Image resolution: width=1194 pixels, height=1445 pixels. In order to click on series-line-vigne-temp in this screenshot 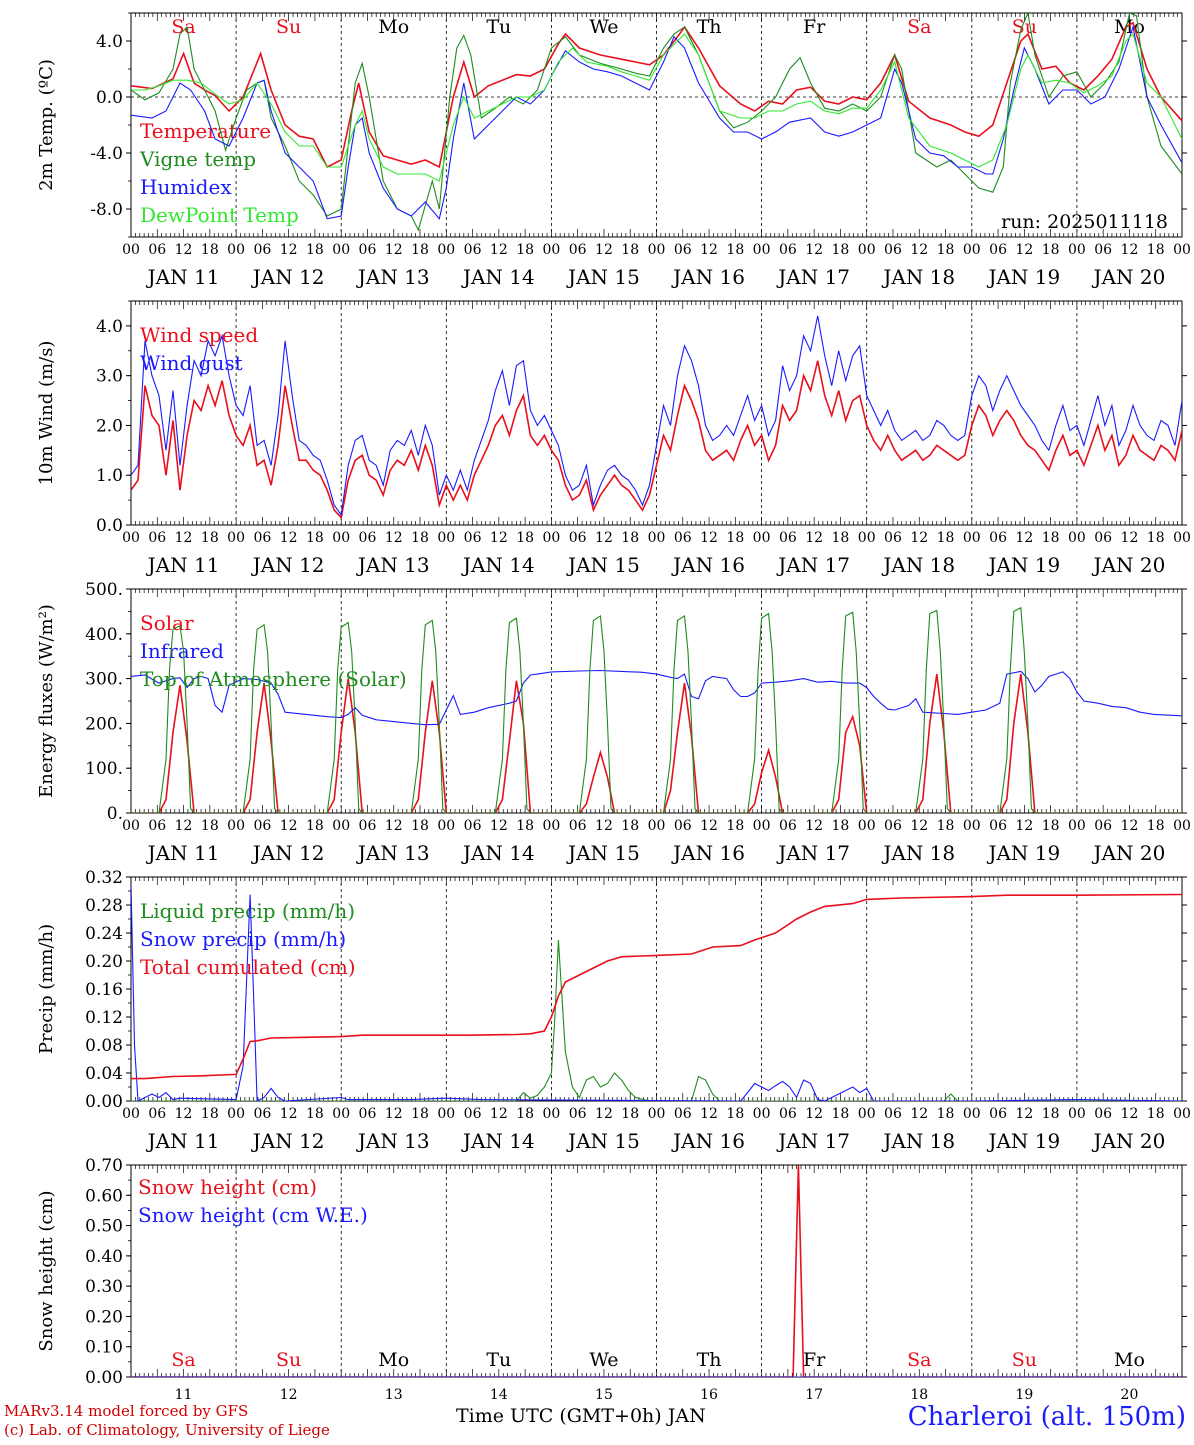, I will do `click(656, 122)`.